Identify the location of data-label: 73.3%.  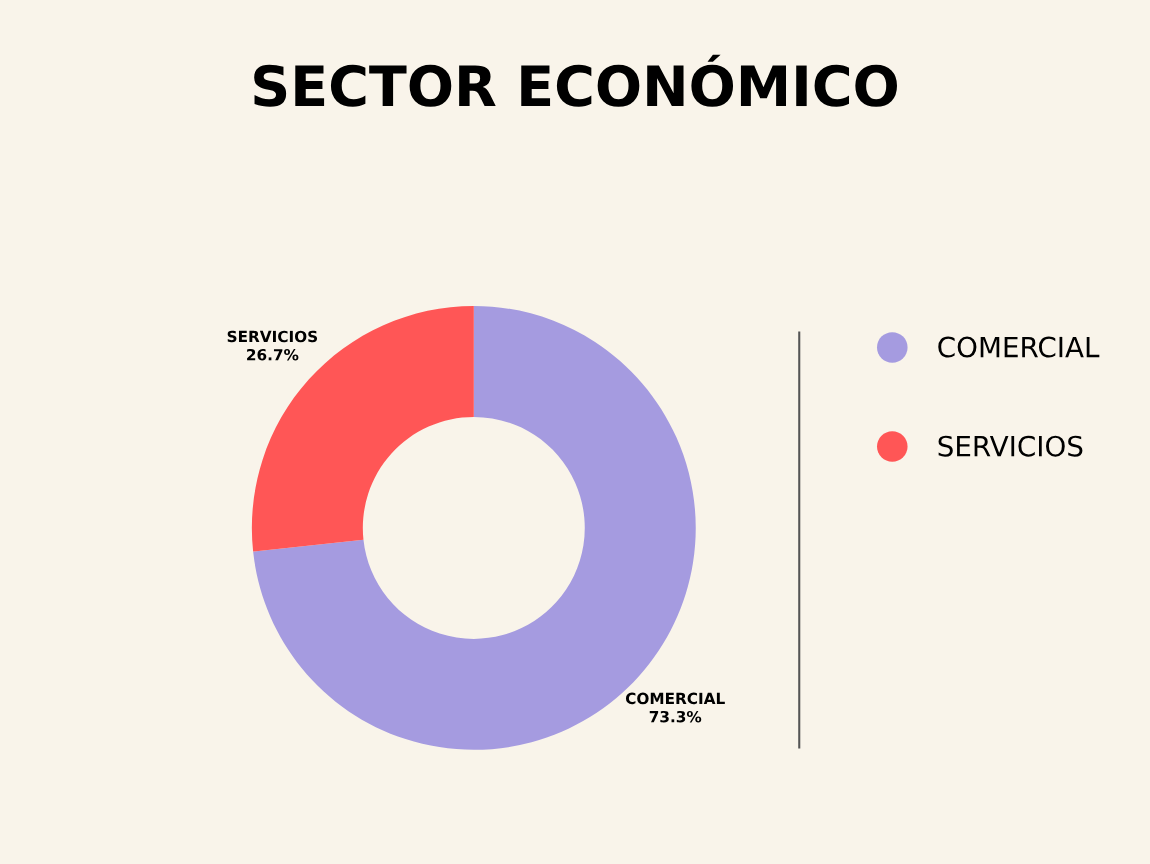
(675, 716).